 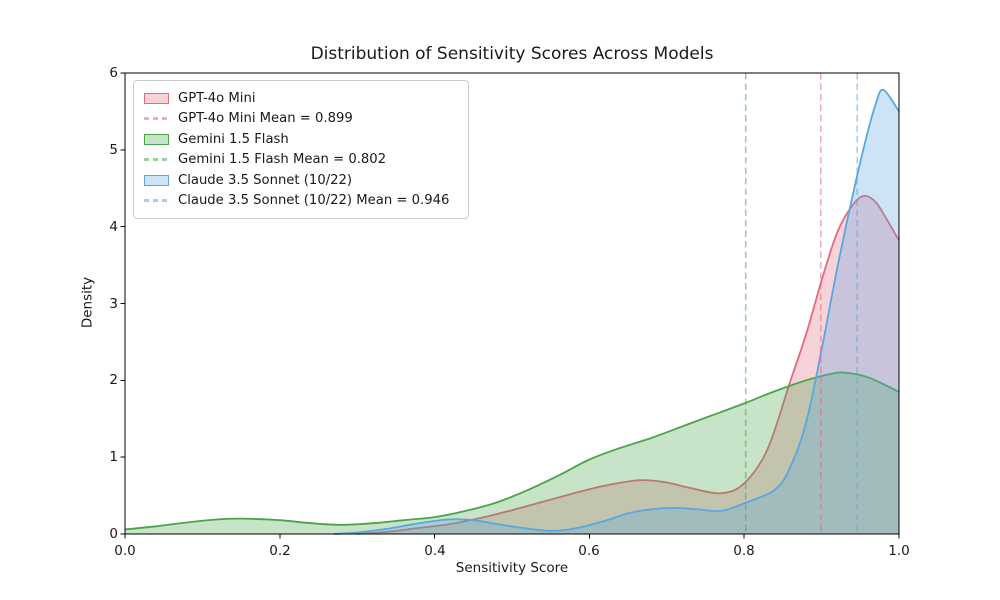 What do you see at coordinates (113, 73) in the screenshot?
I see `y-tick-6: 6` at bounding box center [113, 73].